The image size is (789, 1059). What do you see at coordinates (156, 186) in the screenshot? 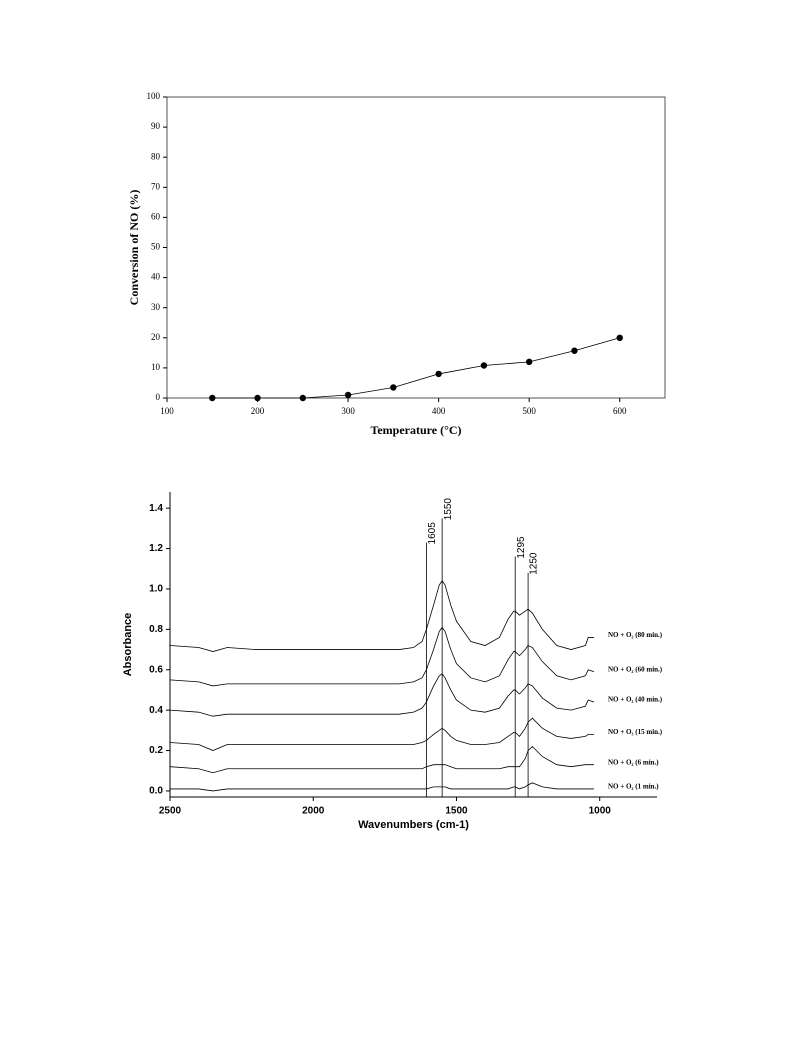
I see `y-tick-label: 70` at bounding box center [156, 186].